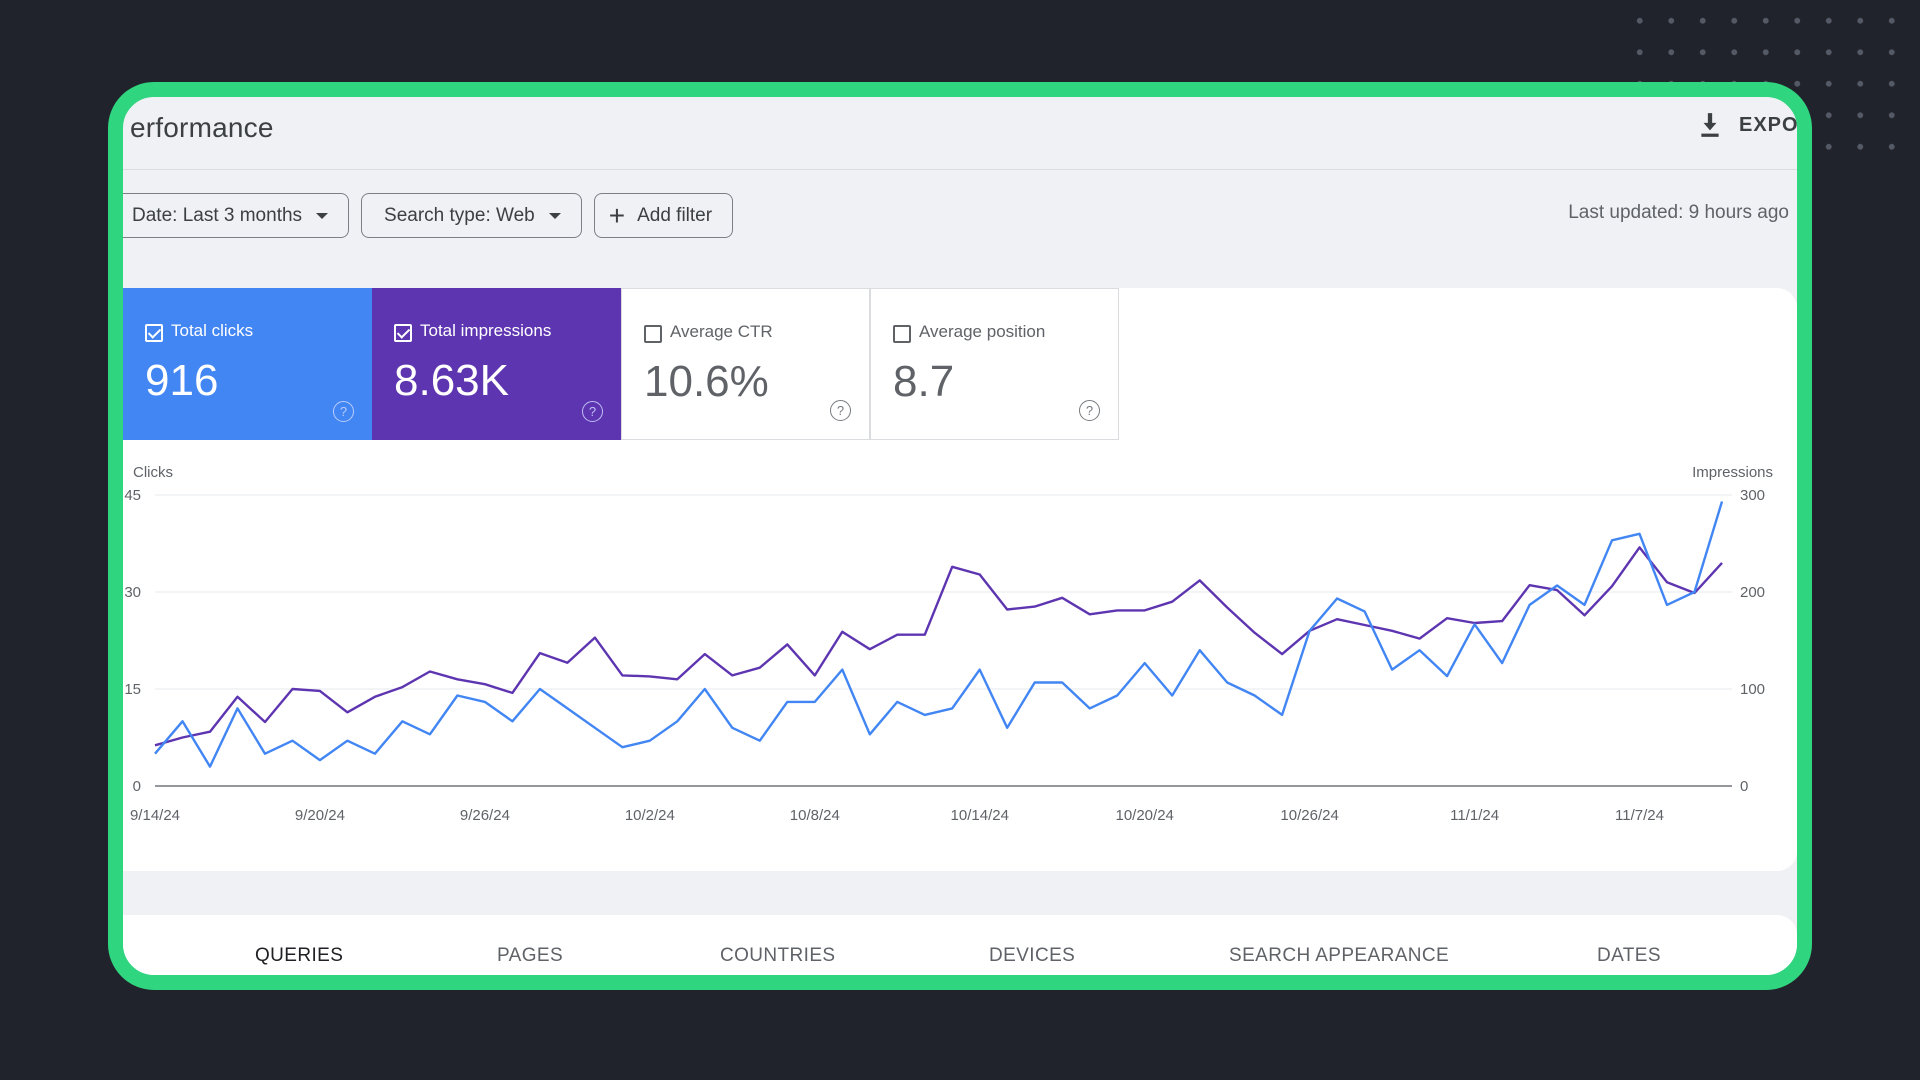 This screenshot has width=1920, height=1080. Describe the element at coordinates (994, 364) in the screenshot. I see `metric-card-average-position: Average position 8.7 ?` at that location.